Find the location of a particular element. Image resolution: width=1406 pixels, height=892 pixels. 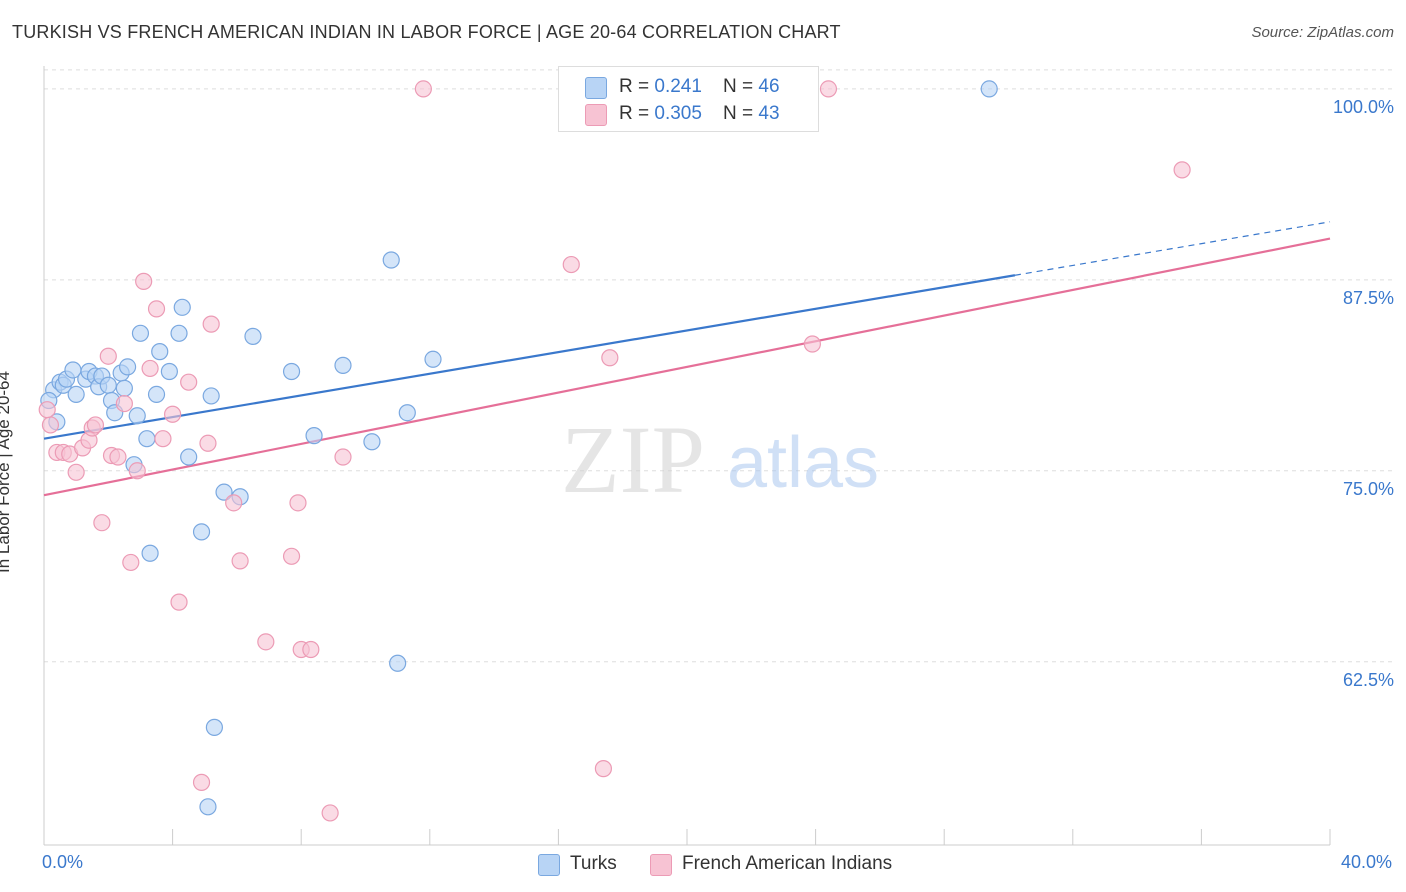

bottom-legend-swatch-fai is located at coordinates (661, 865).